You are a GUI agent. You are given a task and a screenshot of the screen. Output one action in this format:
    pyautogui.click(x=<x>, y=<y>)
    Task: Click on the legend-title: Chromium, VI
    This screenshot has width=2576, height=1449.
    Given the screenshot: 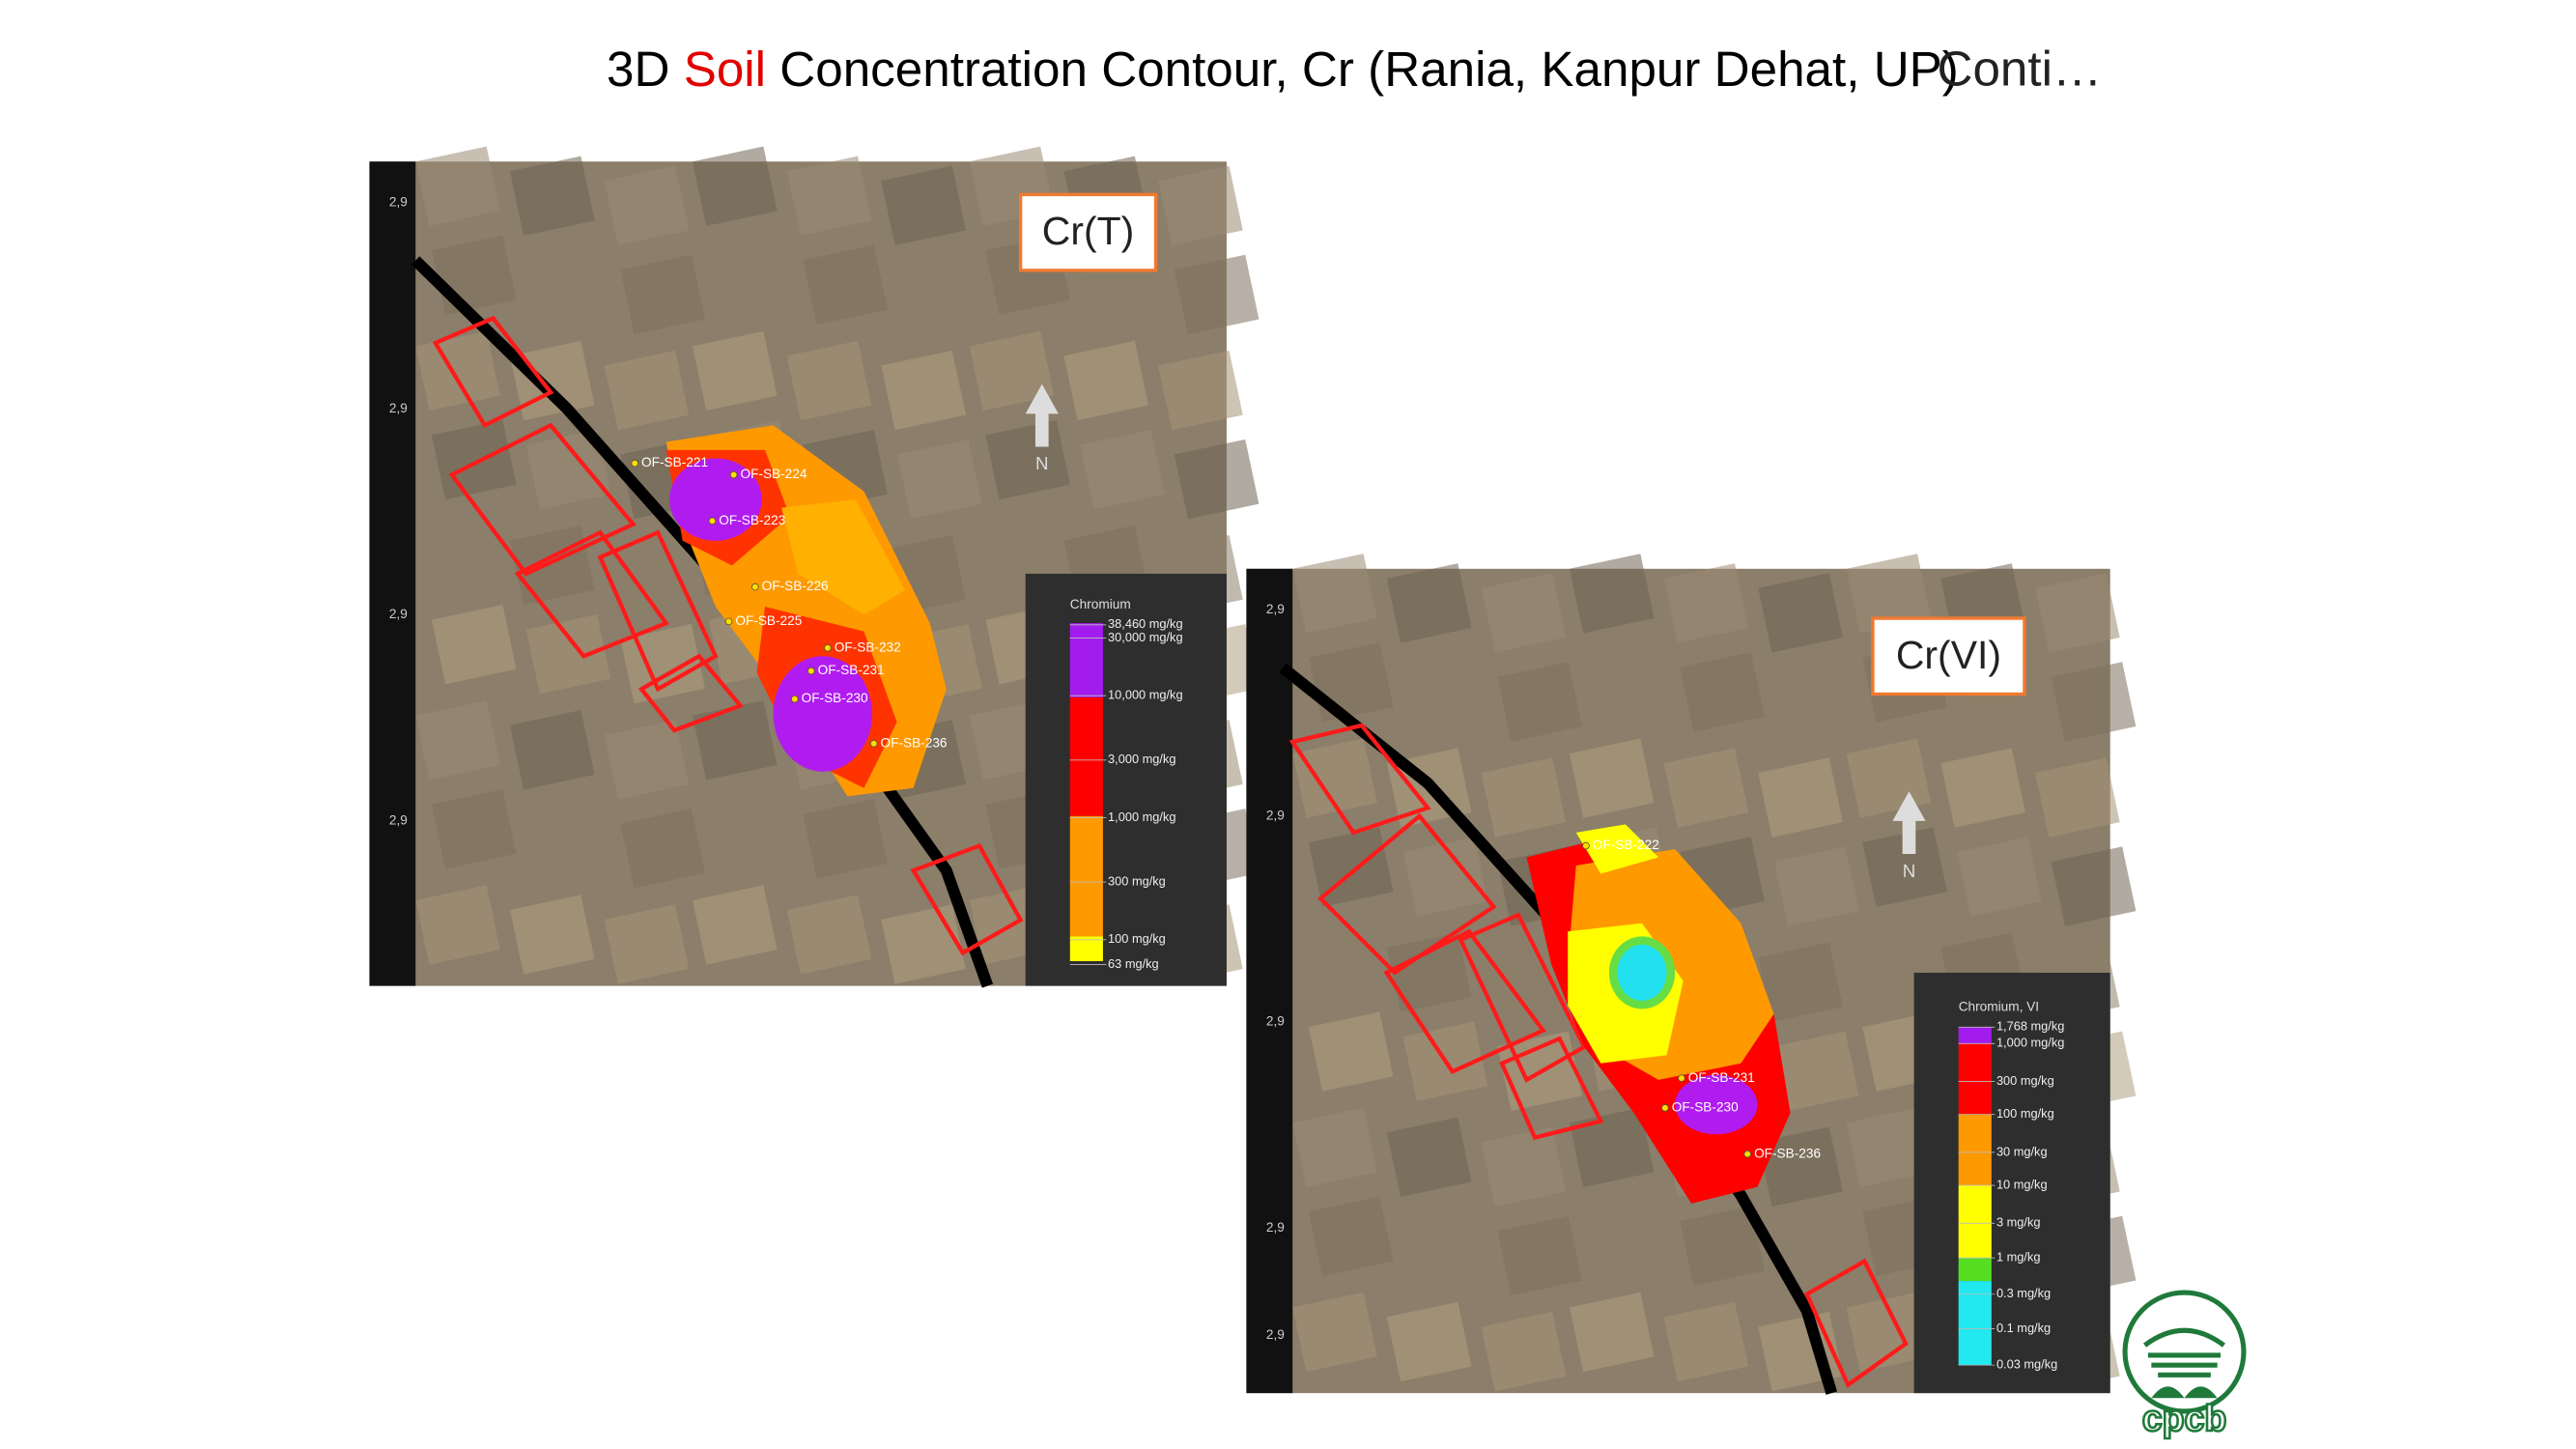 What is the action you would take?
    pyautogui.click(x=1999, y=1006)
    